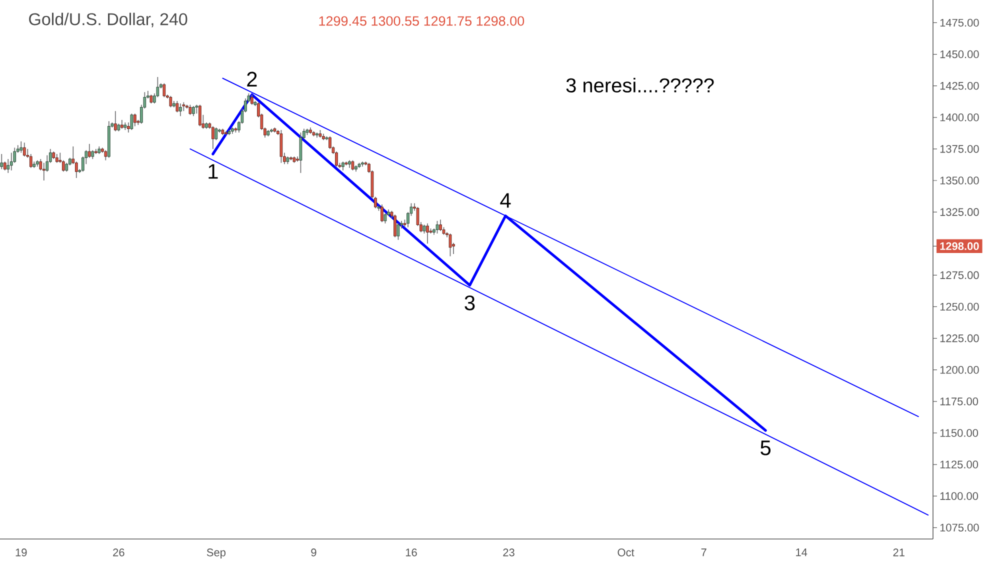  Describe the element at coordinates (959, 246) in the screenshot. I see `y-tick-label: 1298.00` at that location.